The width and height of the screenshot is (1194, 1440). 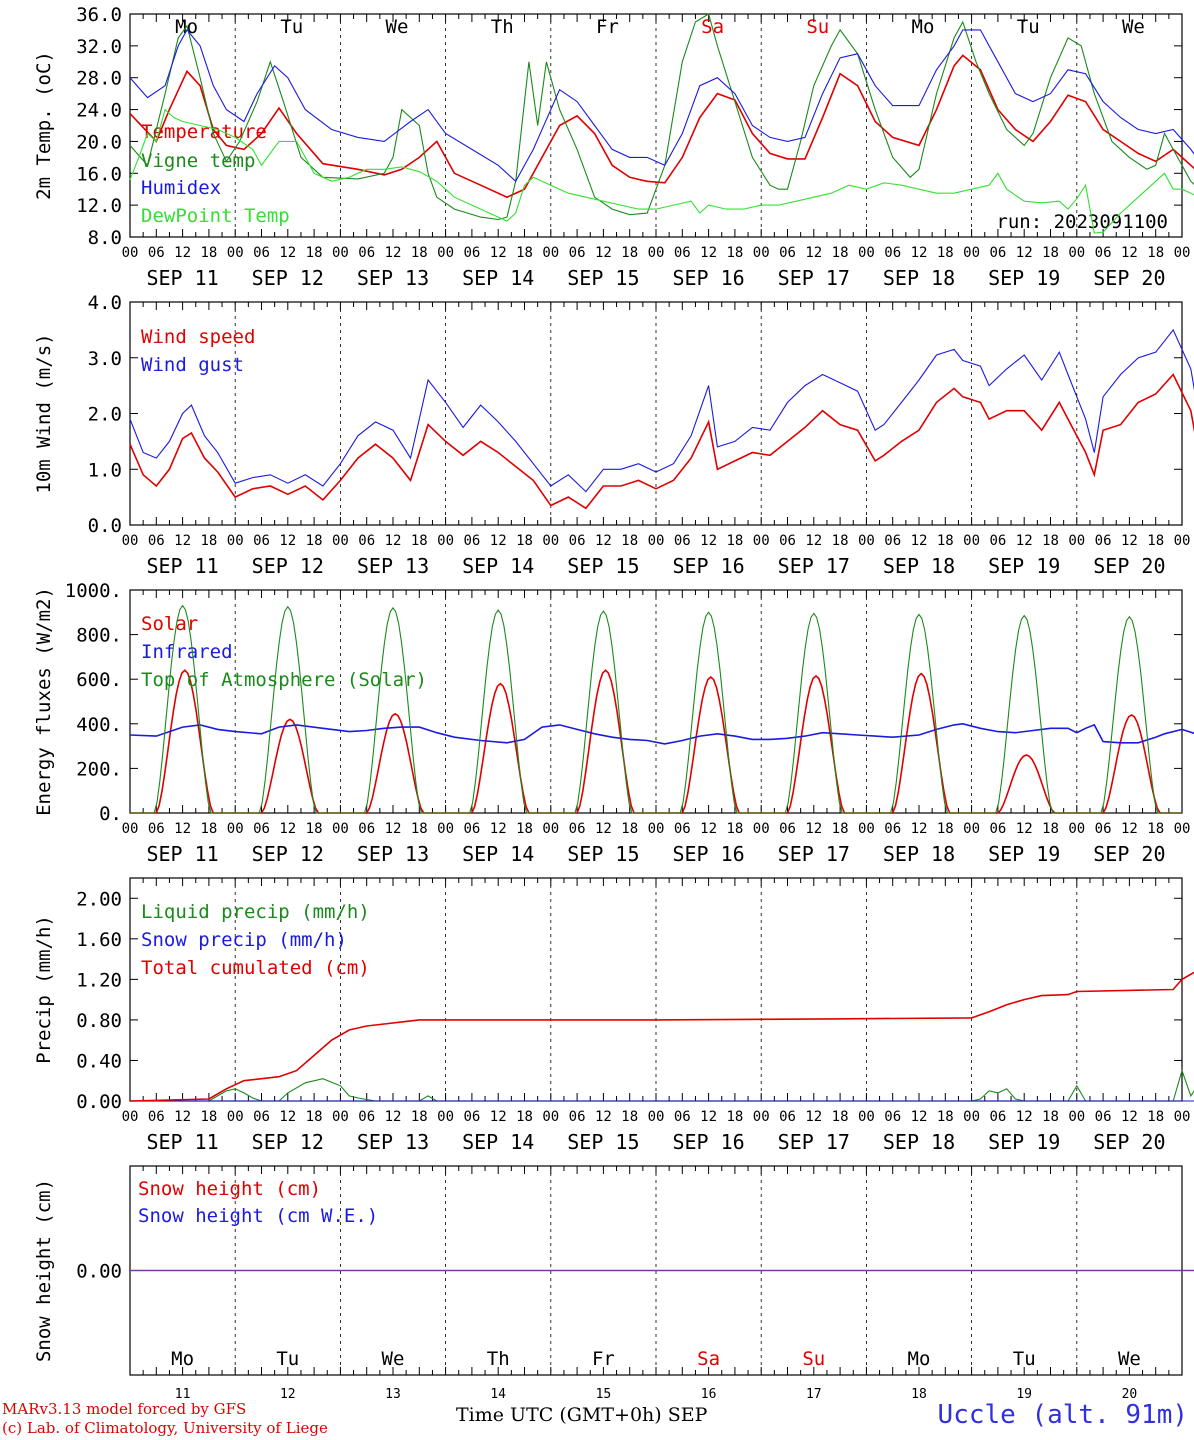 What do you see at coordinates (1129, 566) in the screenshot?
I see `x-date-label: SEP 20` at bounding box center [1129, 566].